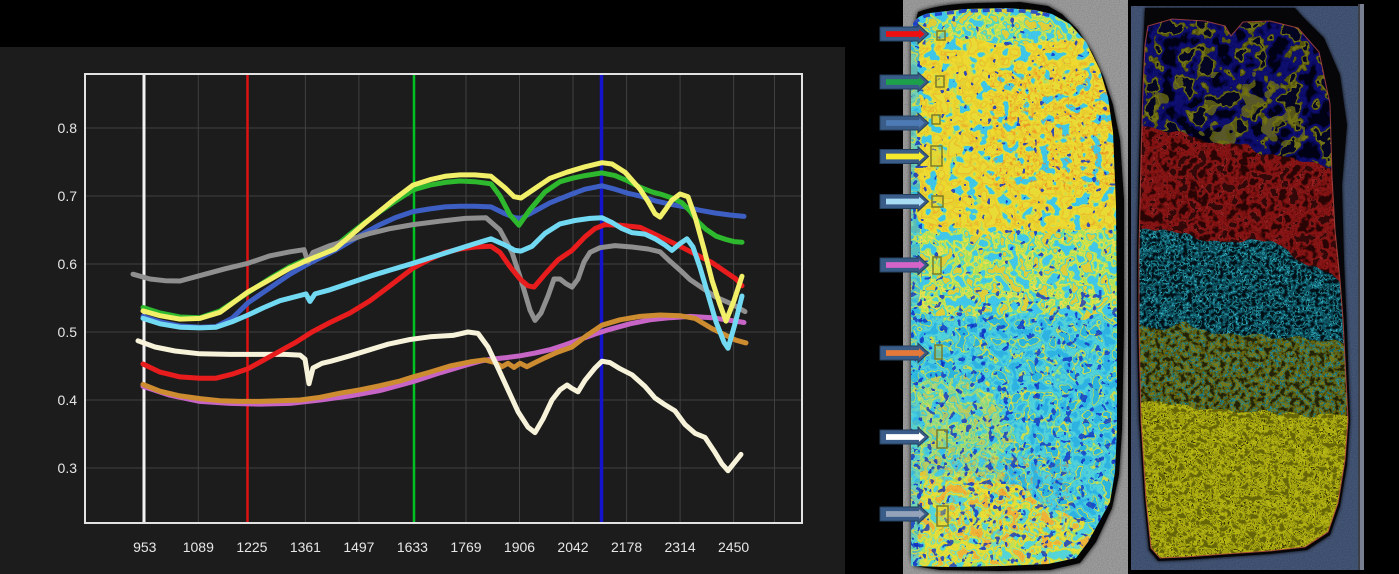 This screenshot has height=574, width=1399. What do you see at coordinates (145, 547) in the screenshot?
I see `svg-text: 953` at bounding box center [145, 547].